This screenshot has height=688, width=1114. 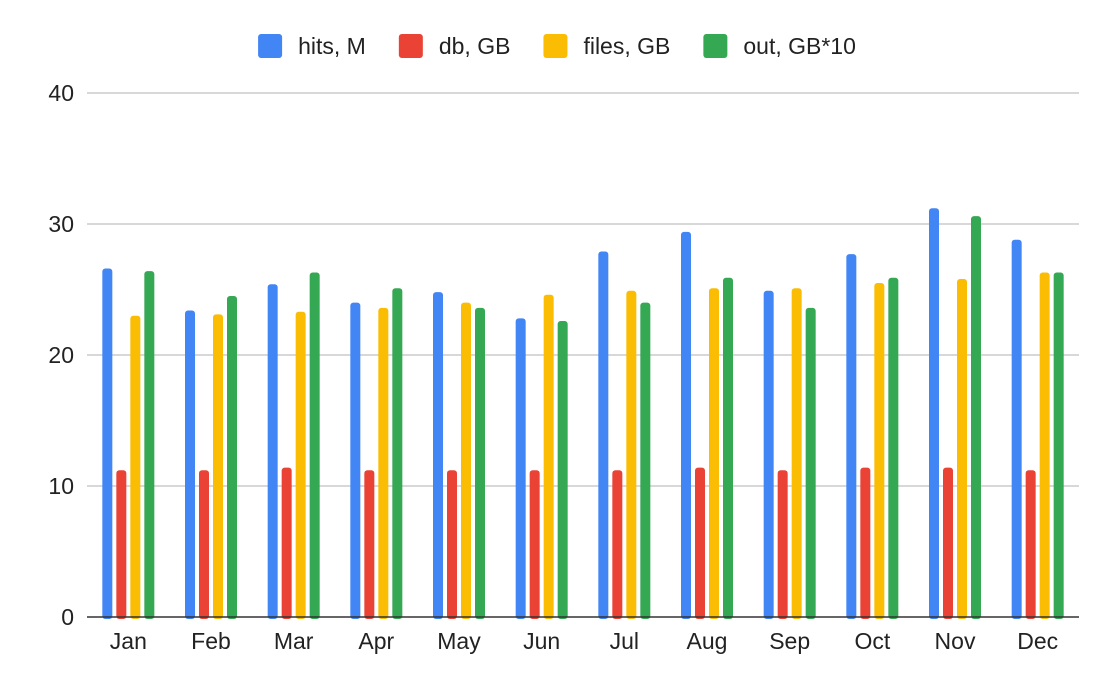 What do you see at coordinates (1037, 641) in the screenshot?
I see `x-tick-label: Dec` at bounding box center [1037, 641].